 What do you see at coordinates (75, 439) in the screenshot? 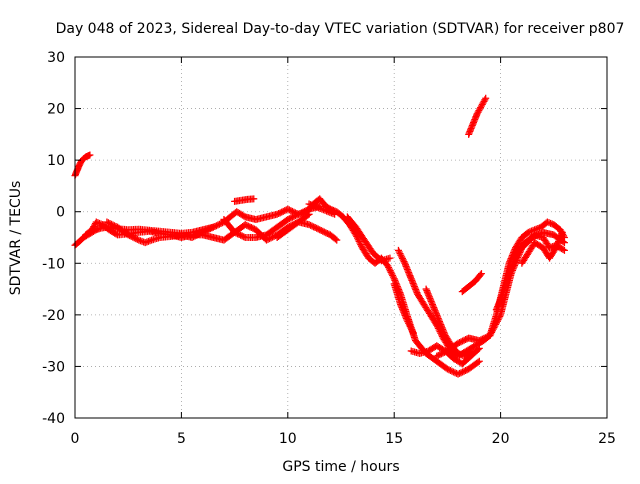
I see `x-tick-label: 0` at bounding box center [75, 439].